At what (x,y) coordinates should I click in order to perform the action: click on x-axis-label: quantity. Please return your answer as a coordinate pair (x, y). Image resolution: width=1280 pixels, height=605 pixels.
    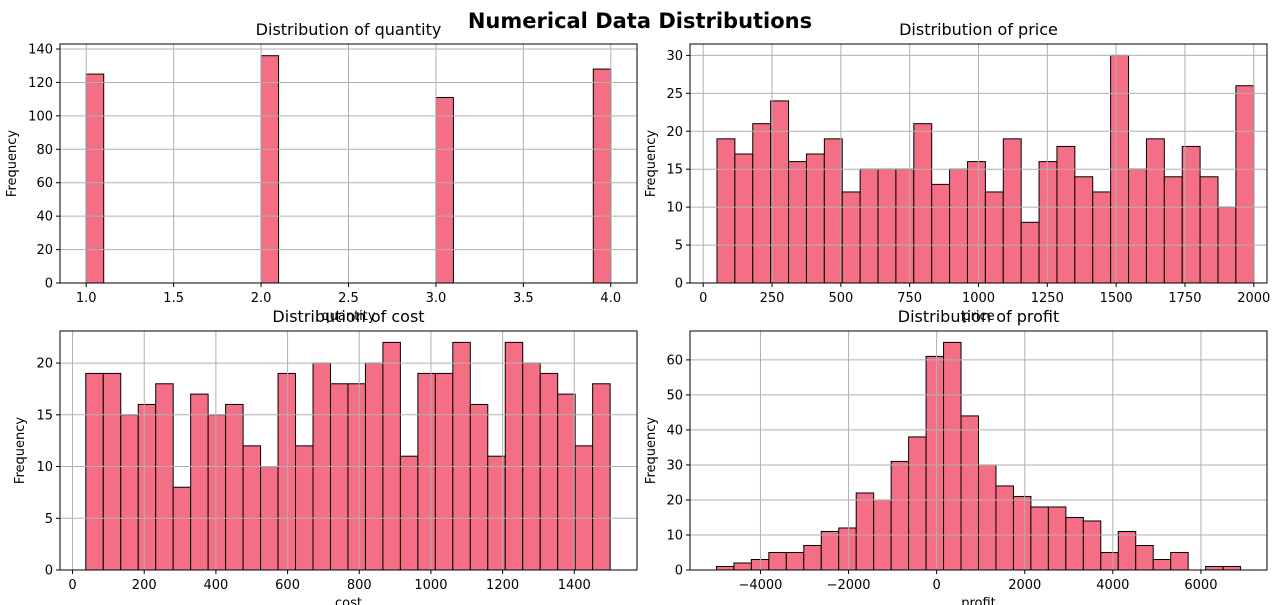
    Looking at the image, I should click on (348, 316).